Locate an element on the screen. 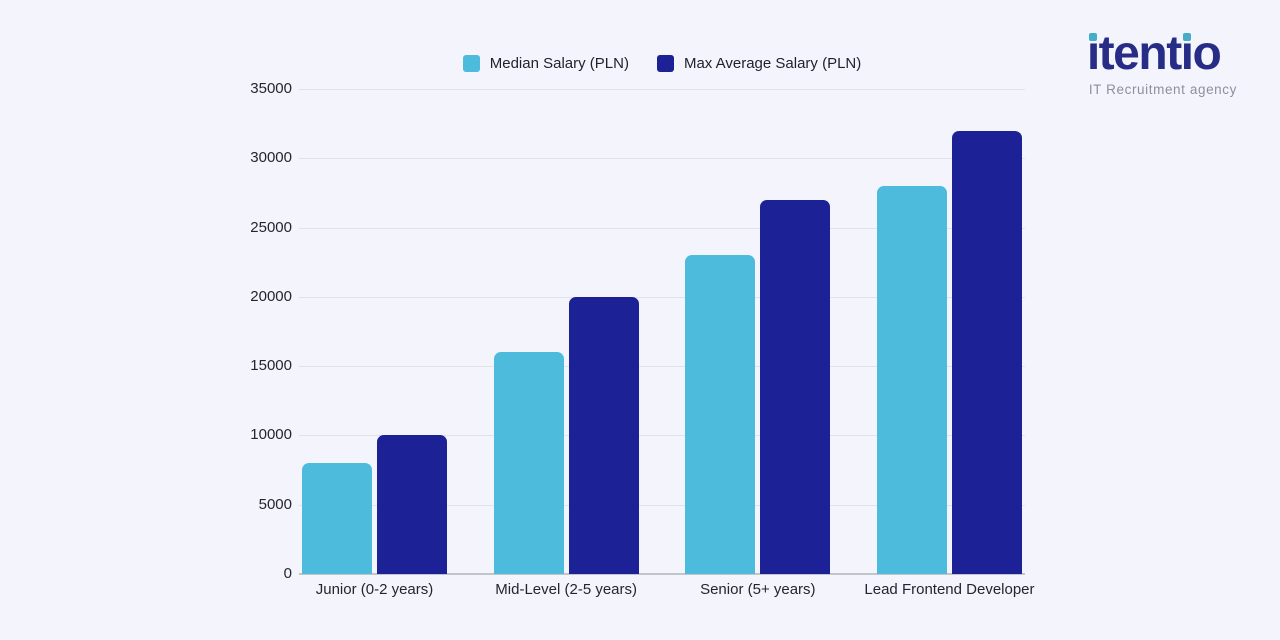 Image resolution: width=1280 pixels, height=640 pixels. x-axis-category-label: Junior (0-2 years) is located at coordinates (374, 589).